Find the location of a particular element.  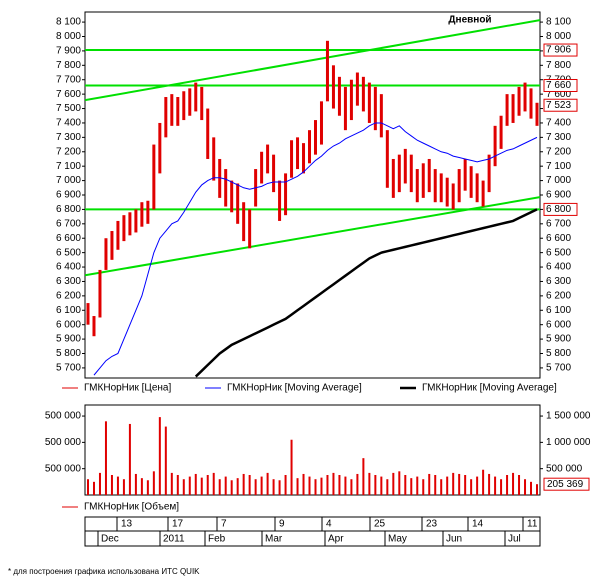

day-label: 7 is located at coordinates (224, 524).